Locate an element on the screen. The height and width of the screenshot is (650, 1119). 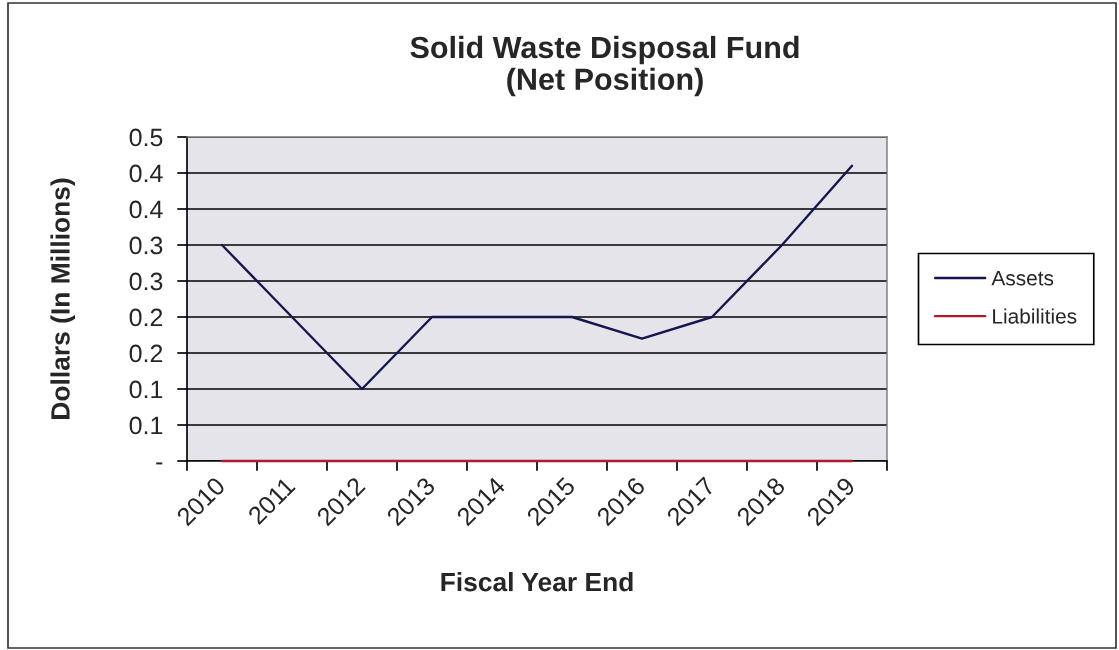
legend-label: Liabilities is located at coordinates (1035, 316).